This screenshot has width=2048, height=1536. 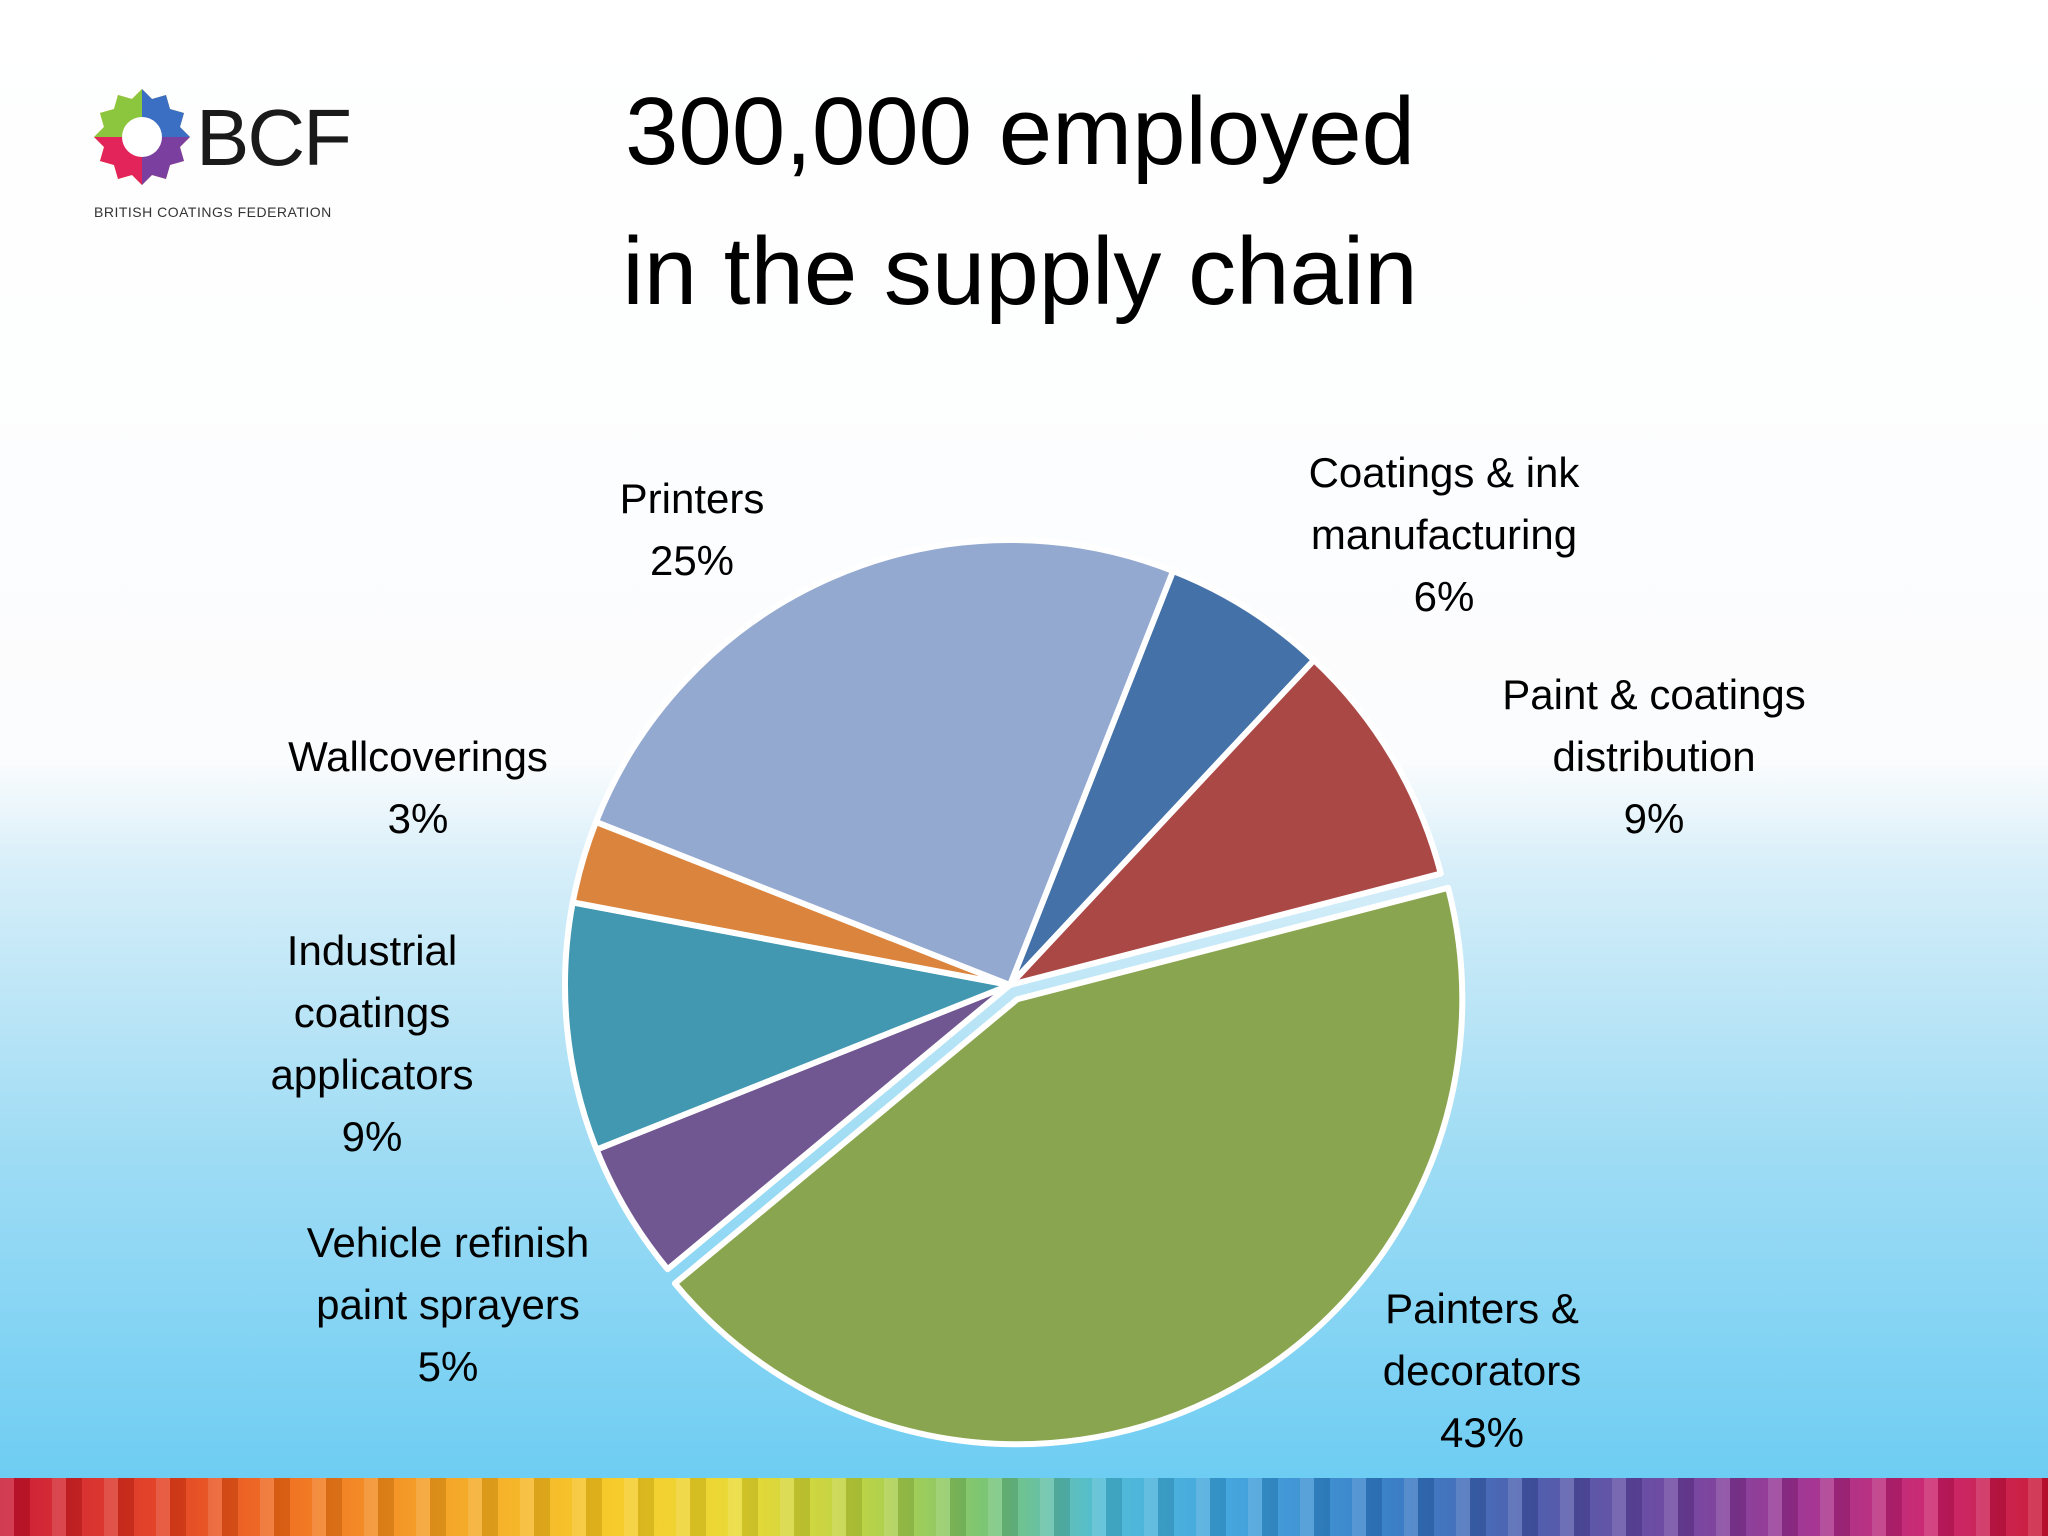 What do you see at coordinates (1444, 472) in the screenshot?
I see `data-label-text: Coatings & ink` at bounding box center [1444, 472].